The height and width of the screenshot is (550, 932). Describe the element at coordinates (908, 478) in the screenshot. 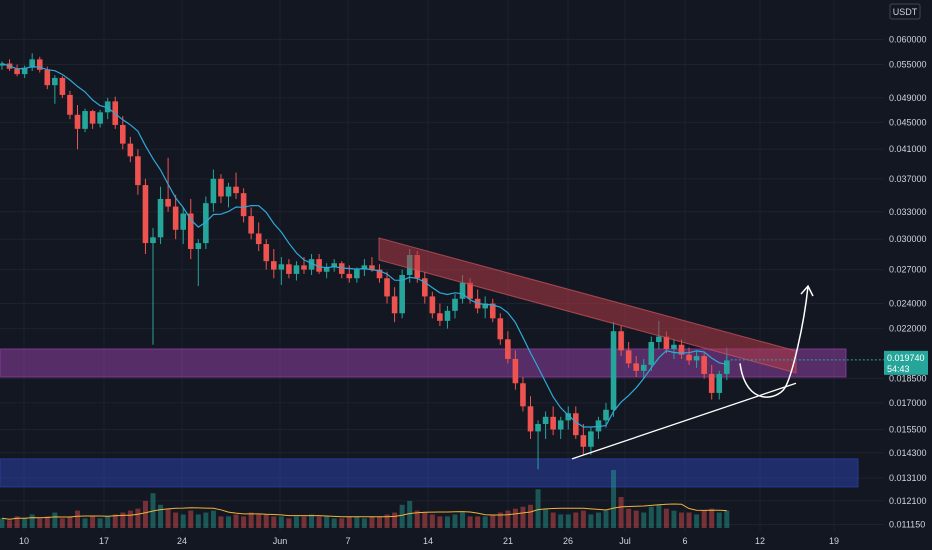

I see `y-tick-label: 0.013100` at that location.